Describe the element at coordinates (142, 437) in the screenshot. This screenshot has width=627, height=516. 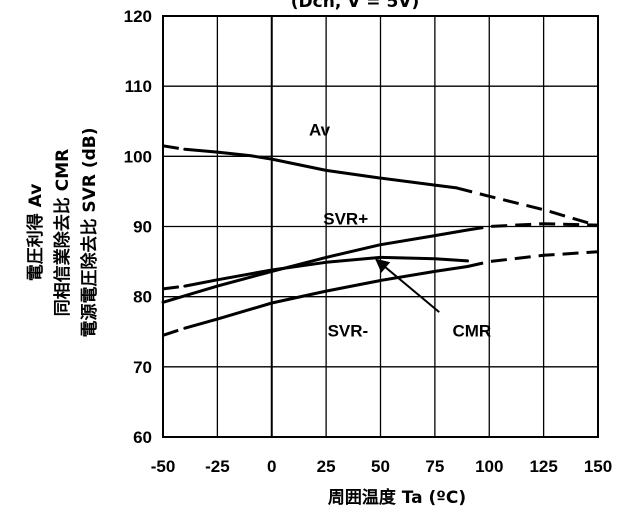
I see `y-tick-label: 60` at that location.